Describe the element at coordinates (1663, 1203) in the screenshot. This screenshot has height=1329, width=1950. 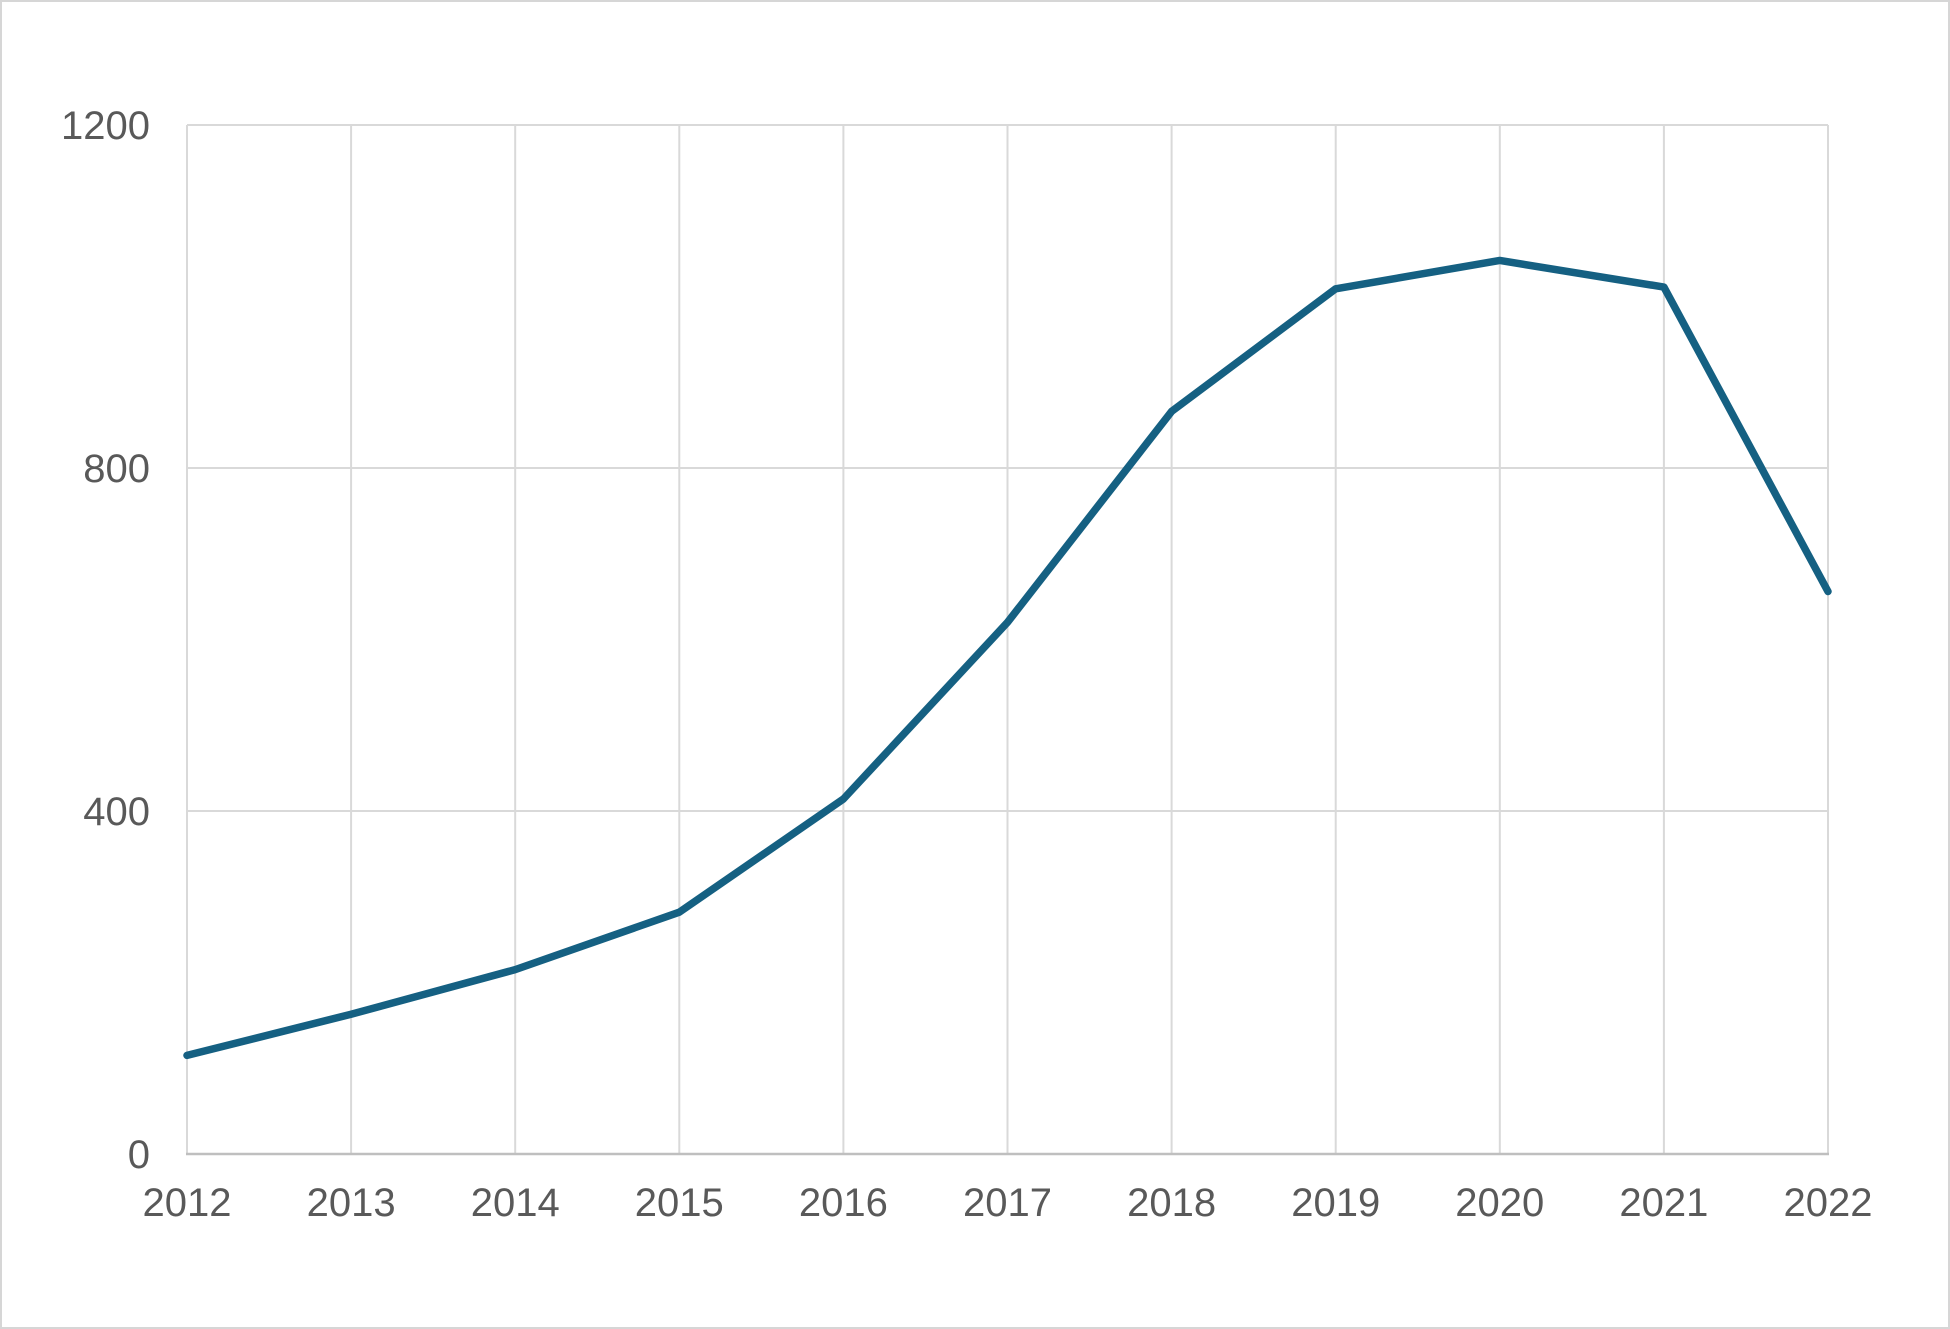
I see `x-axis-tick-label: 2021` at that location.